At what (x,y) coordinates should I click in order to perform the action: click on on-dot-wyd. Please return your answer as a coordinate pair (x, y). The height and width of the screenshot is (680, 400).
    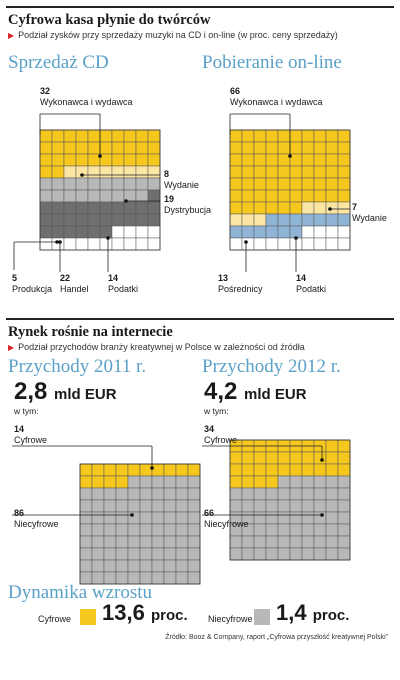
    Looking at the image, I should click on (330, 209).